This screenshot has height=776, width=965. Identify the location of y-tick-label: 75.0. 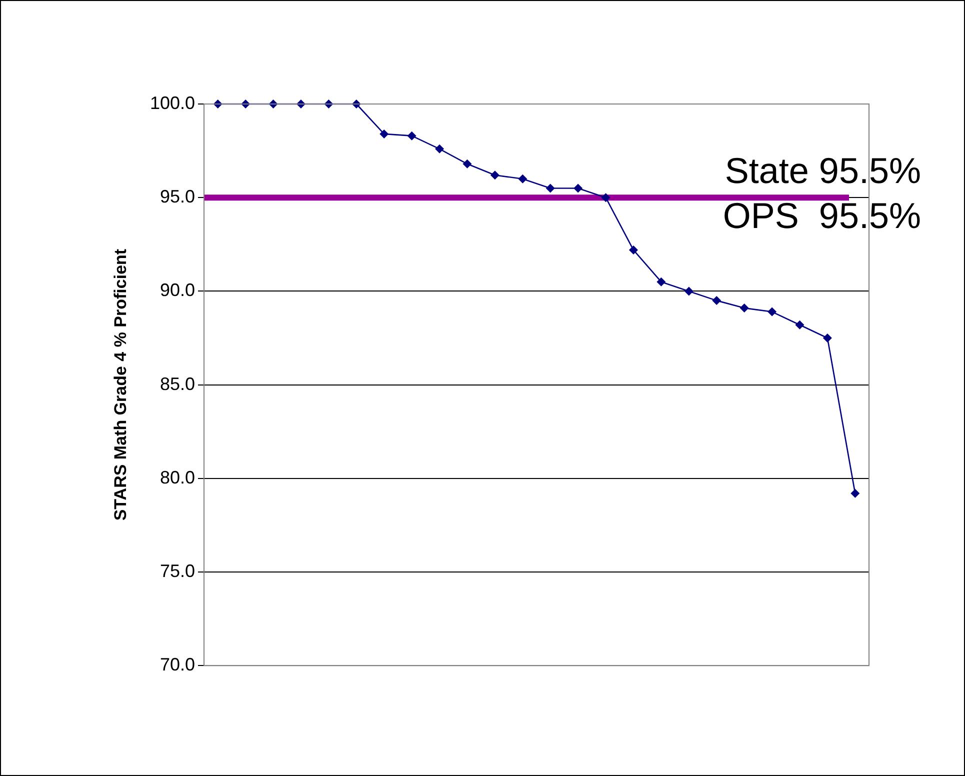
(177, 570).